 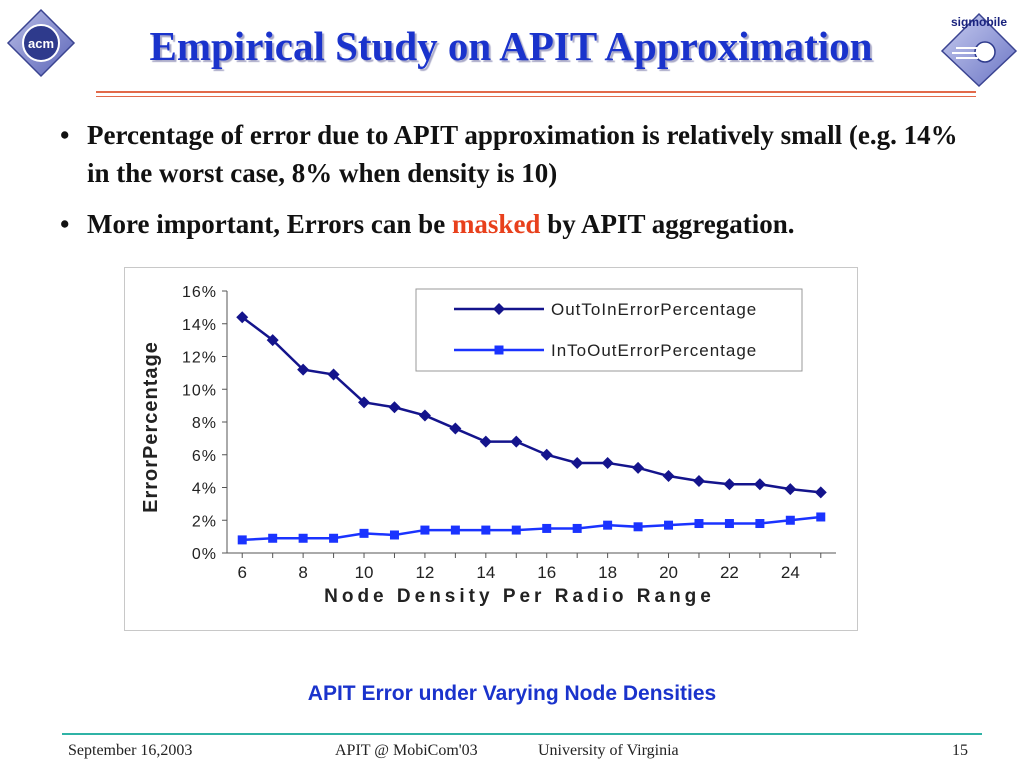 I want to click on y-tick-label: 14%, so click(x=199, y=325).